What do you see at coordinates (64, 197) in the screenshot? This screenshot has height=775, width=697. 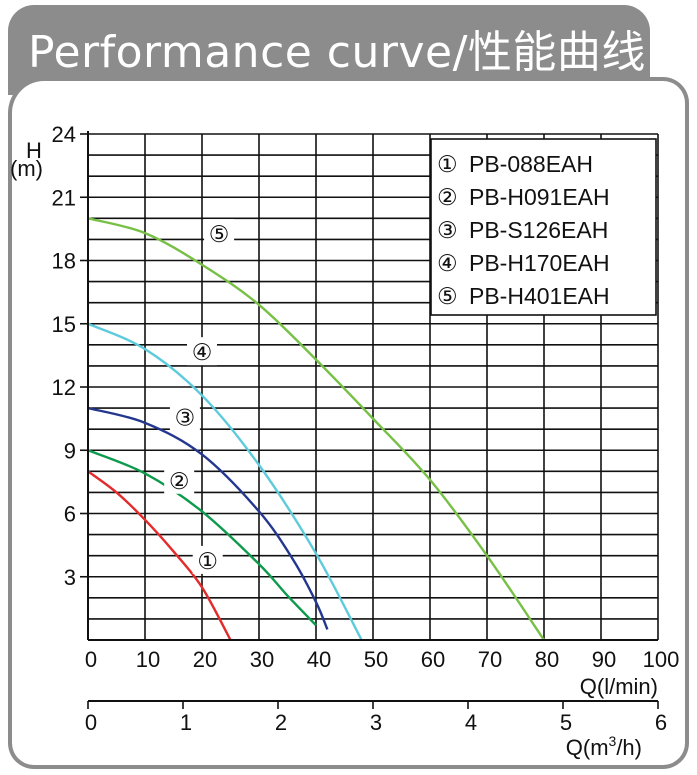 I see `y-tick-label: 21` at bounding box center [64, 197].